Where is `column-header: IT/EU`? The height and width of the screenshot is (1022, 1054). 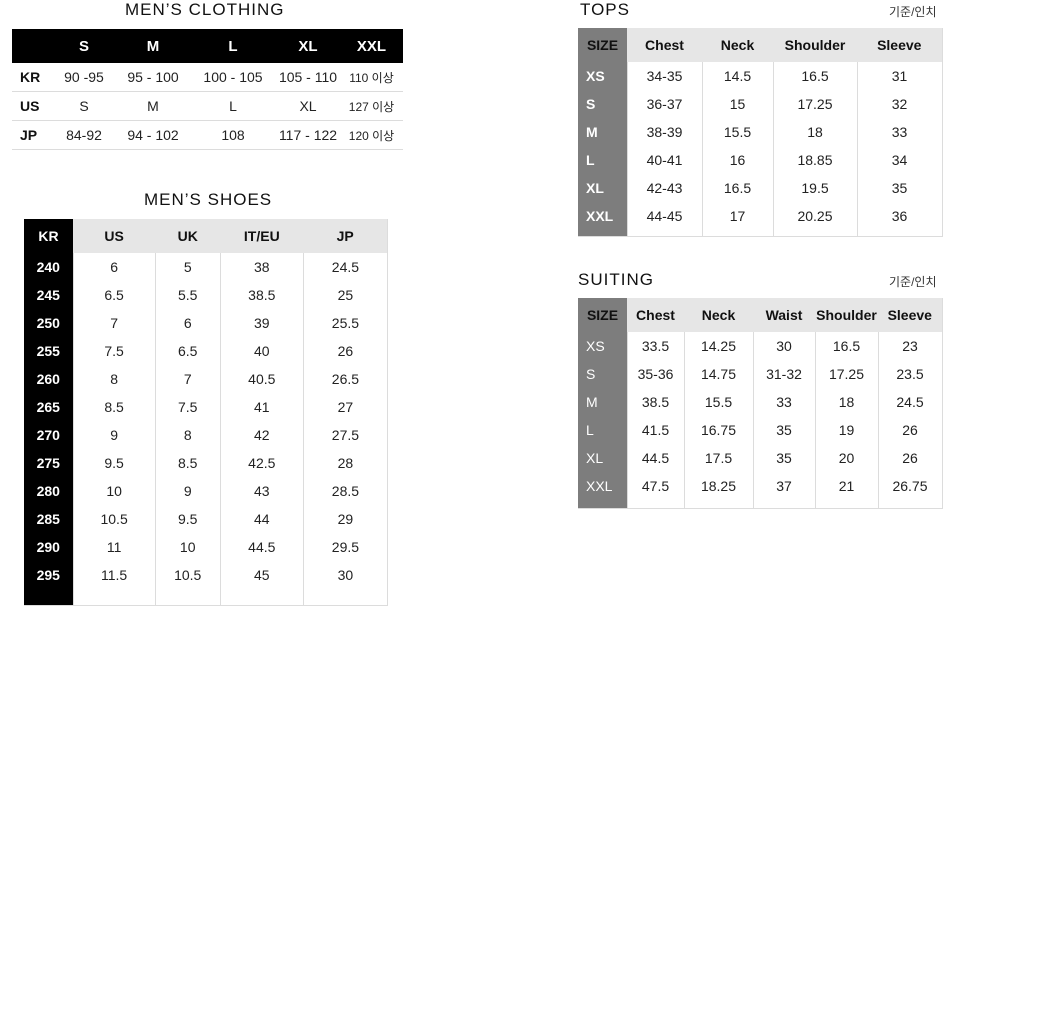
column-header: IT/EU is located at coordinates (262, 236).